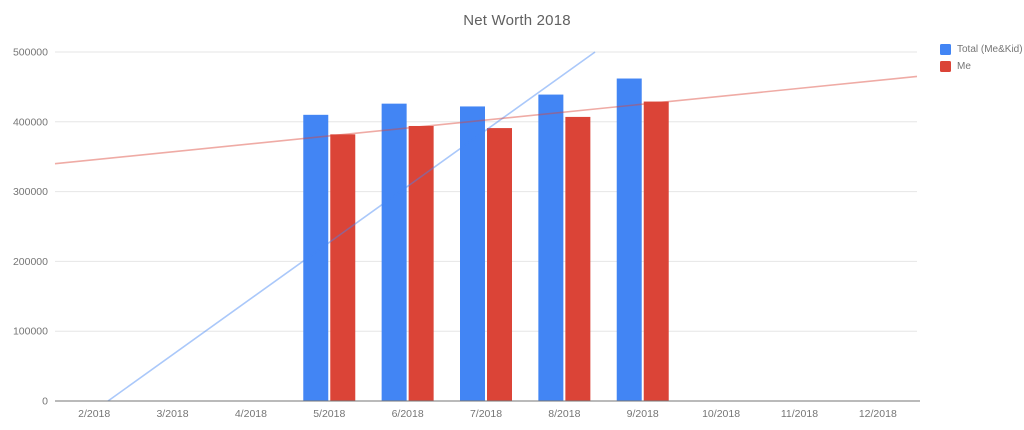  Describe the element at coordinates (30, 122) in the screenshot. I see `y-axis-tick-label: 400000` at that location.